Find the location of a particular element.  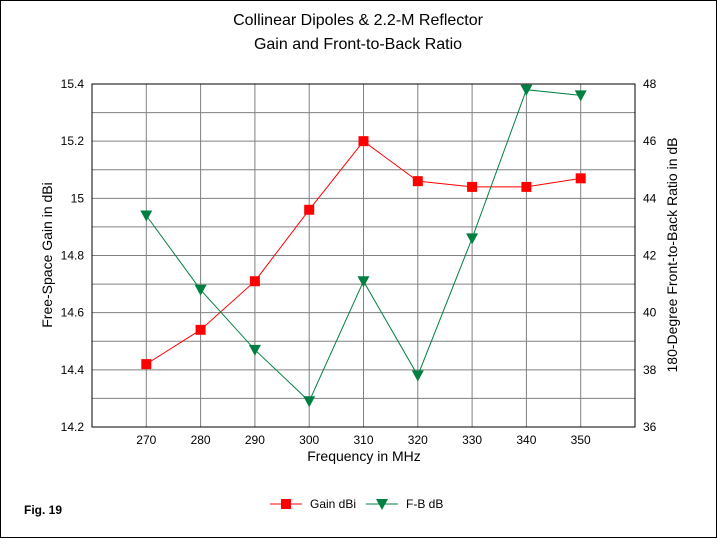

x-axis-label: Frequency in MHz is located at coordinates (364, 456).